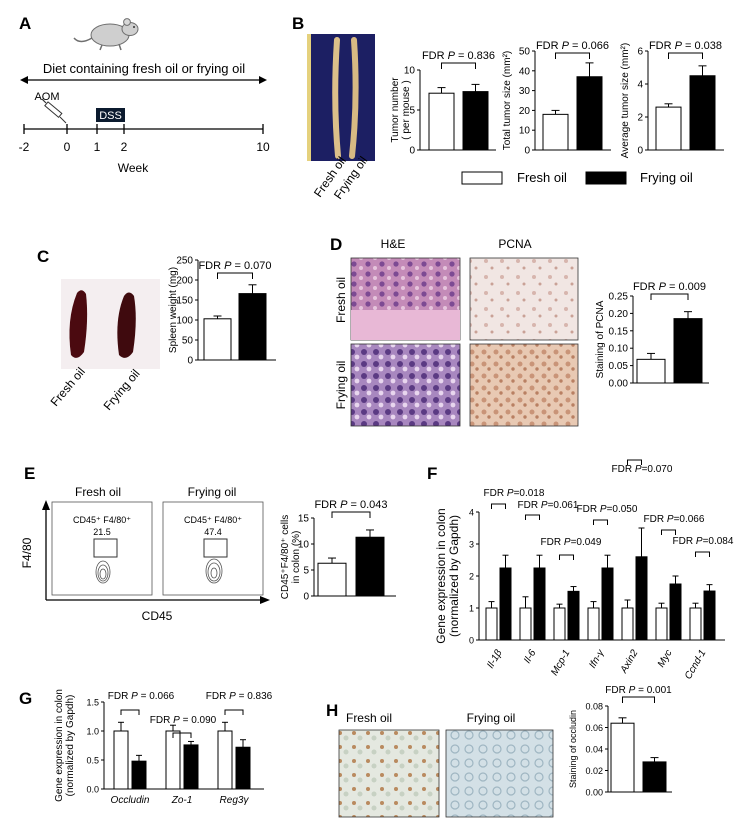  Describe the element at coordinates (336, 244) in the screenshot. I see `panel-label-d: D` at that location.